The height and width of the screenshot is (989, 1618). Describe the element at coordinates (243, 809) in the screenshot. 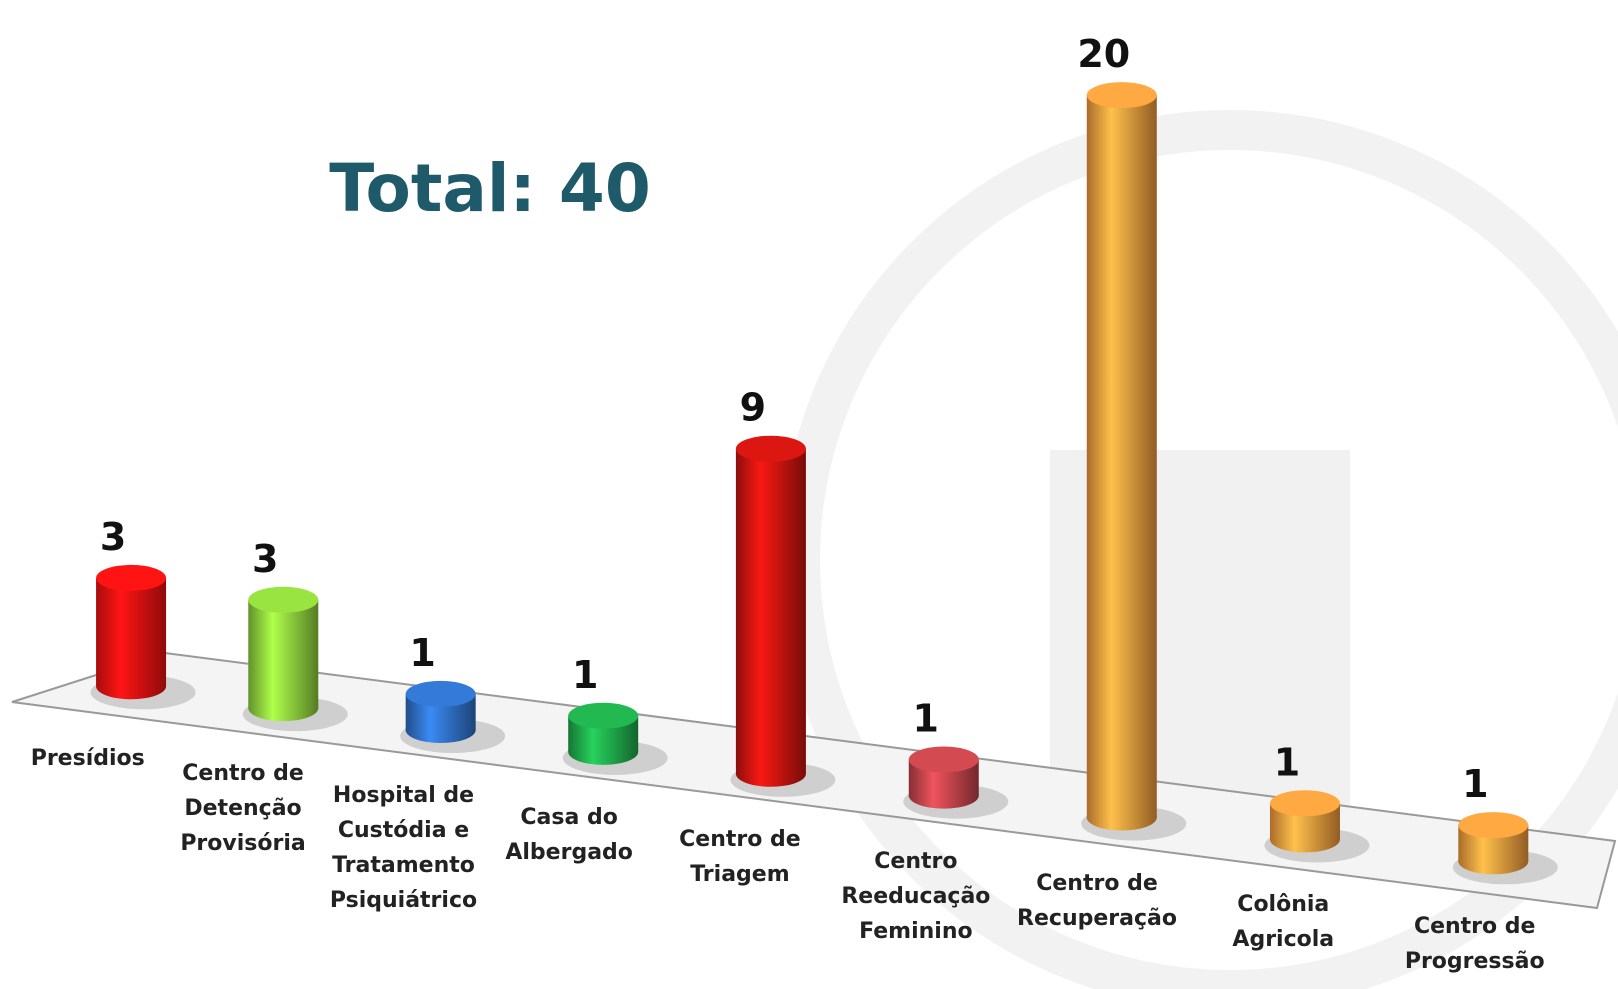

I see `category-label: Centro de Detenção Provisória` at that location.